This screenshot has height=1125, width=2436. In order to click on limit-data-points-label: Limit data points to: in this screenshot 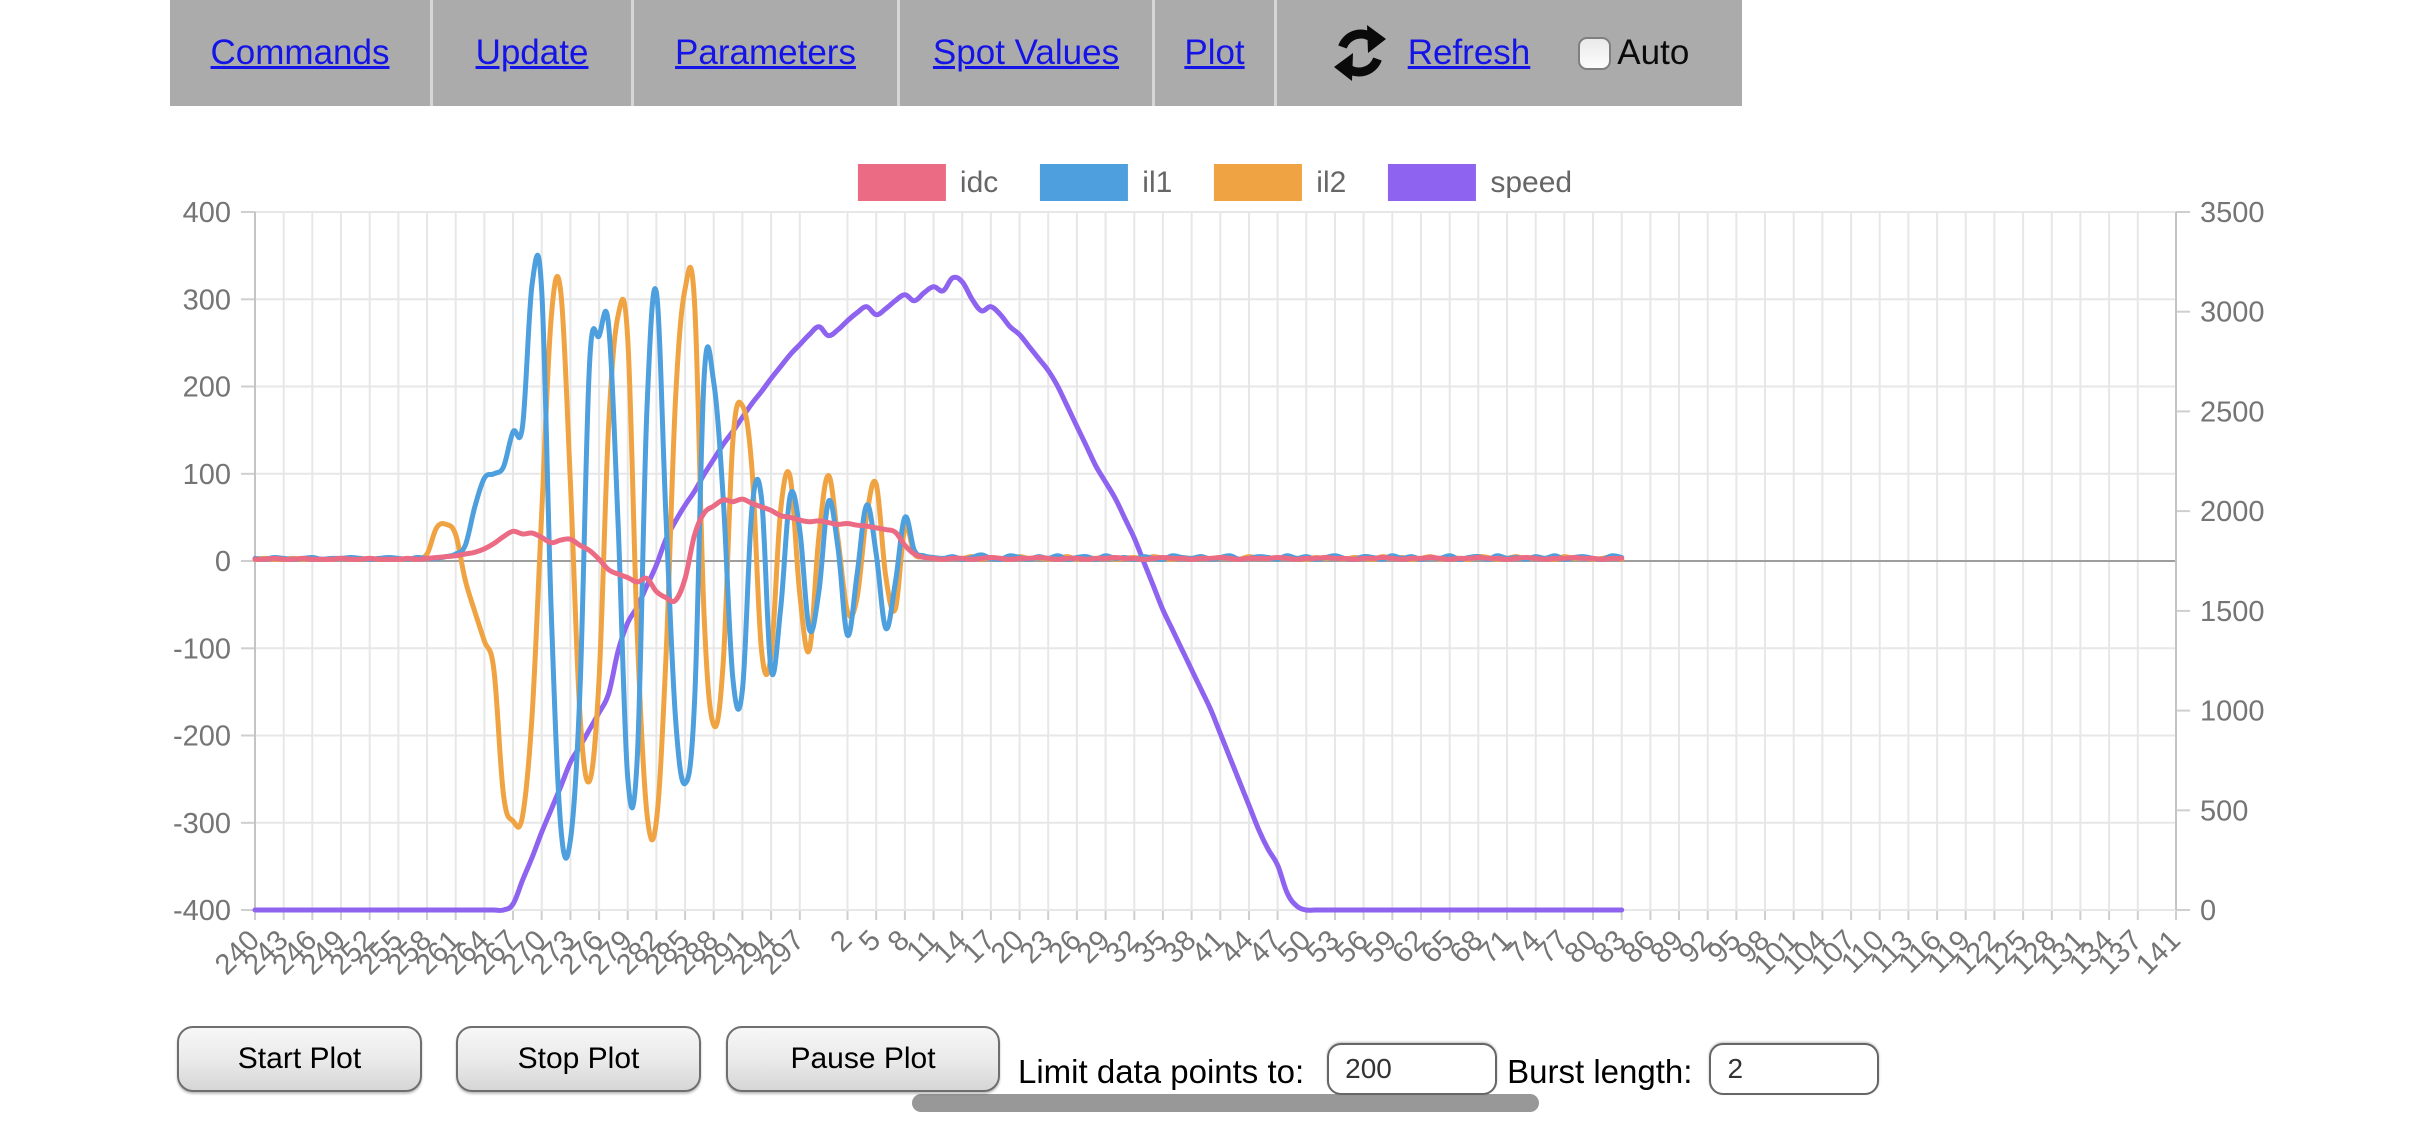, I will do `click(1161, 1071)`.